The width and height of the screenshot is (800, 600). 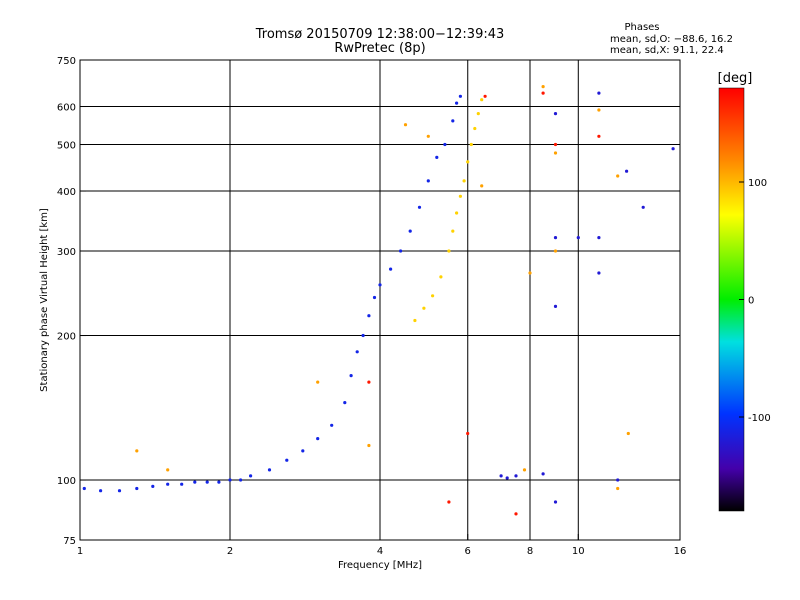 What do you see at coordinates (66, 61) in the screenshot?
I see `y-tick-label: 750` at bounding box center [66, 61].